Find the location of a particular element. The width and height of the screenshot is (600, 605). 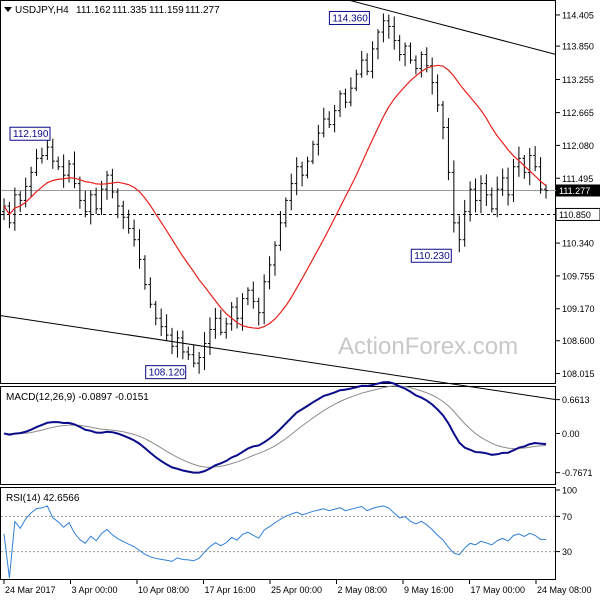

support-tag is located at coordinates (577, 214).